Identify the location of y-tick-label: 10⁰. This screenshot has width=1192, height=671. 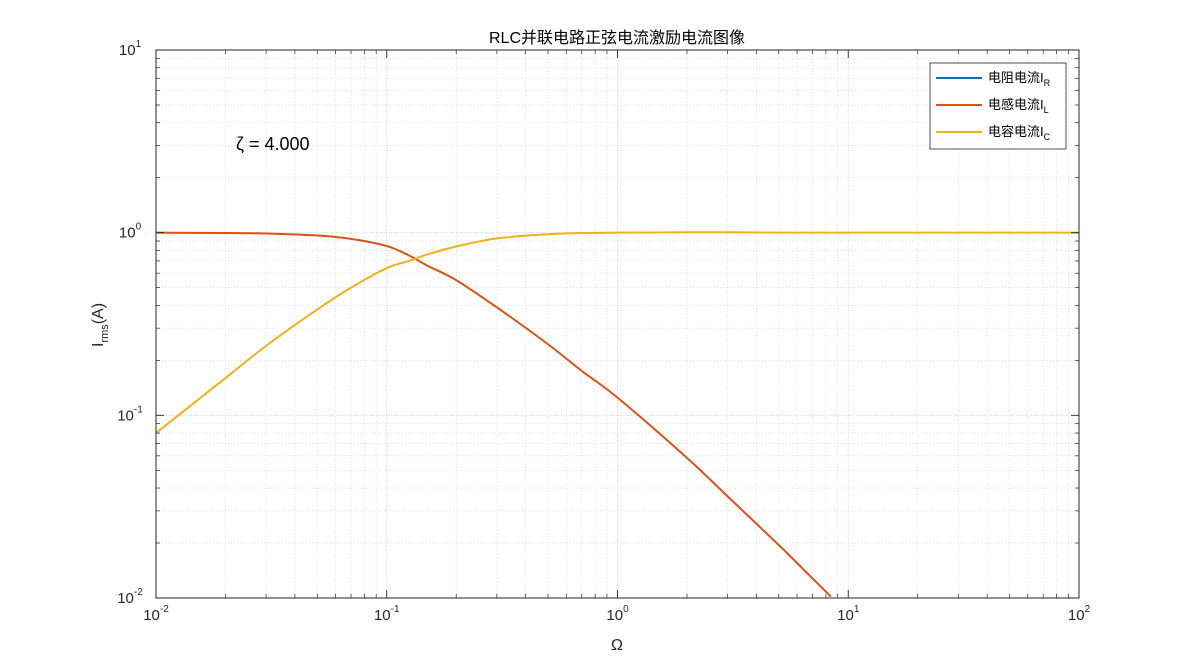
(130, 232).